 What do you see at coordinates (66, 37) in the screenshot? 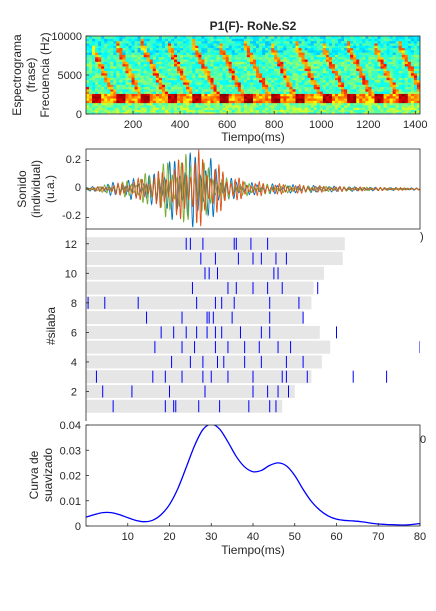
I see `spec-ytick-10000: 10000` at bounding box center [66, 37].